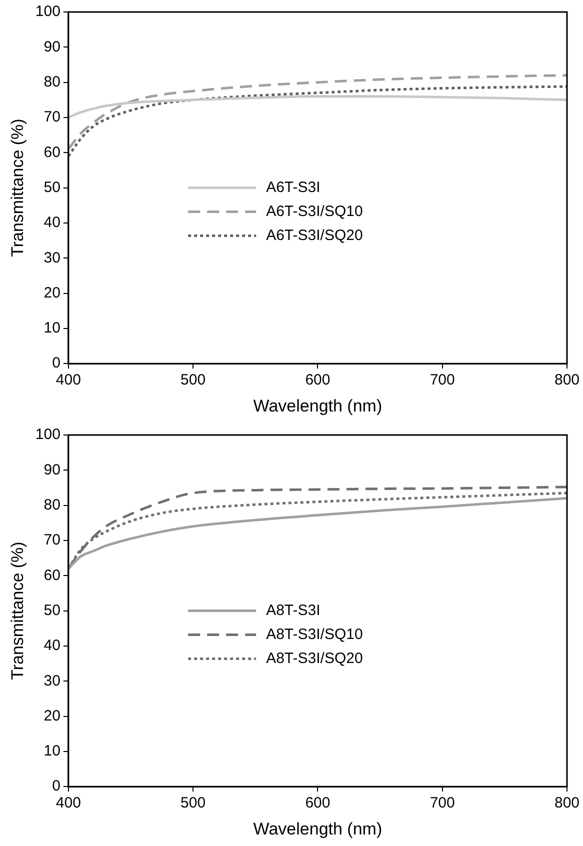  I want to click on legend-label: A6T-S3I, so click(293, 187).